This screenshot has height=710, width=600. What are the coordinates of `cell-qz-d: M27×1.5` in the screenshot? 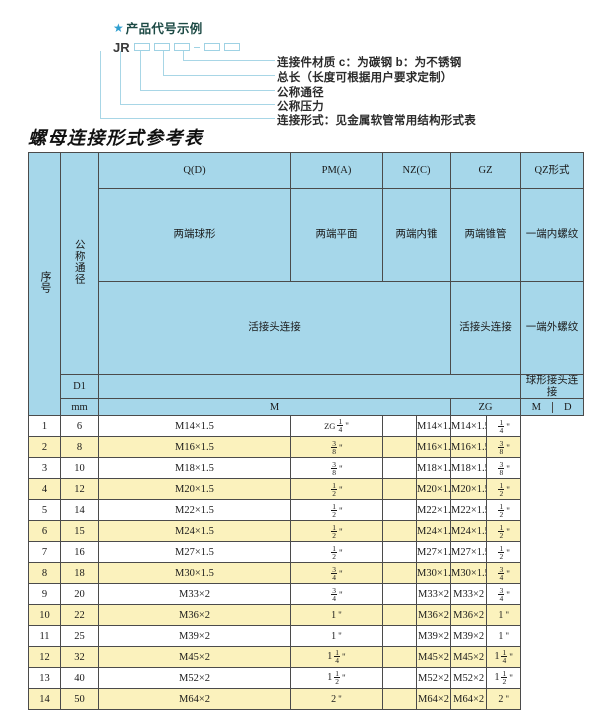 It's located at (433, 552).